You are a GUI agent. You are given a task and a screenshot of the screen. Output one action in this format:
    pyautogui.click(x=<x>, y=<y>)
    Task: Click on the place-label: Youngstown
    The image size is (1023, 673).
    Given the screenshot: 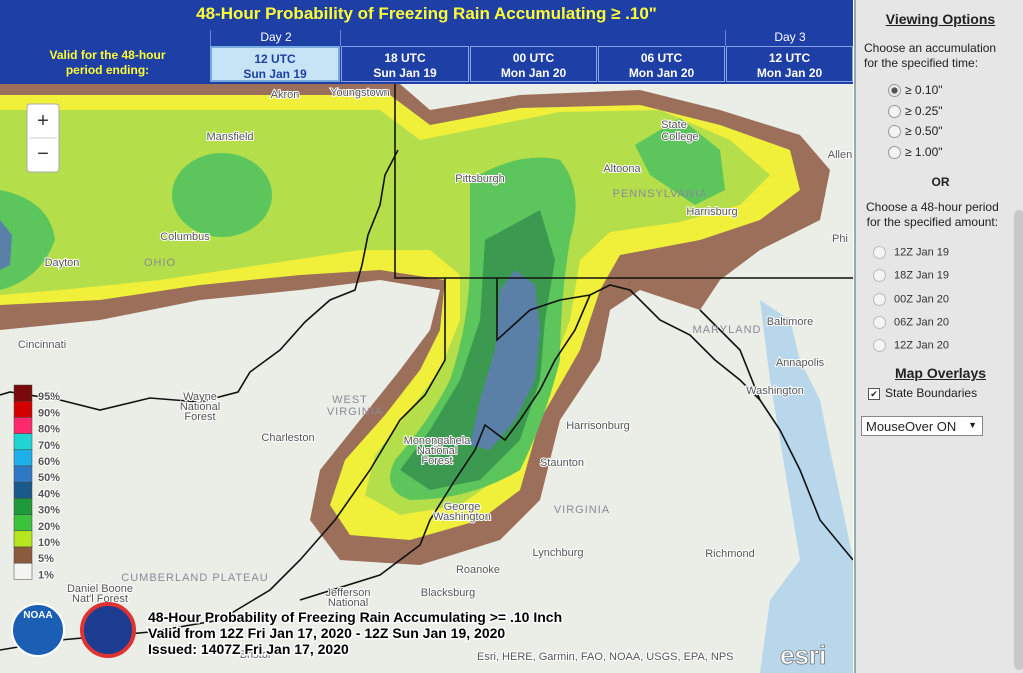 What is the action you would take?
    pyautogui.click(x=360, y=93)
    